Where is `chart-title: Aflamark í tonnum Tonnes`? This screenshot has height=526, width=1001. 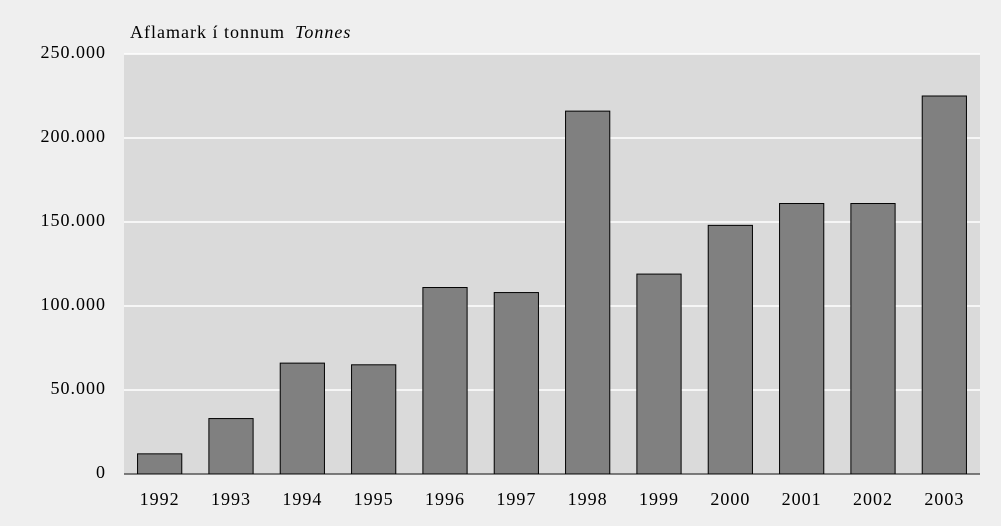
chart-title: Aflamark í tonnum Tonnes is located at coordinates (240, 32).